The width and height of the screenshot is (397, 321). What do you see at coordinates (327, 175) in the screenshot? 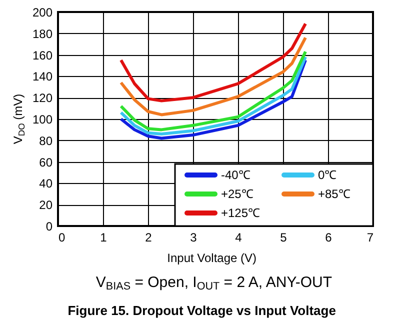
I see `legend-label: 0℃` at bounding box center [327, 175].